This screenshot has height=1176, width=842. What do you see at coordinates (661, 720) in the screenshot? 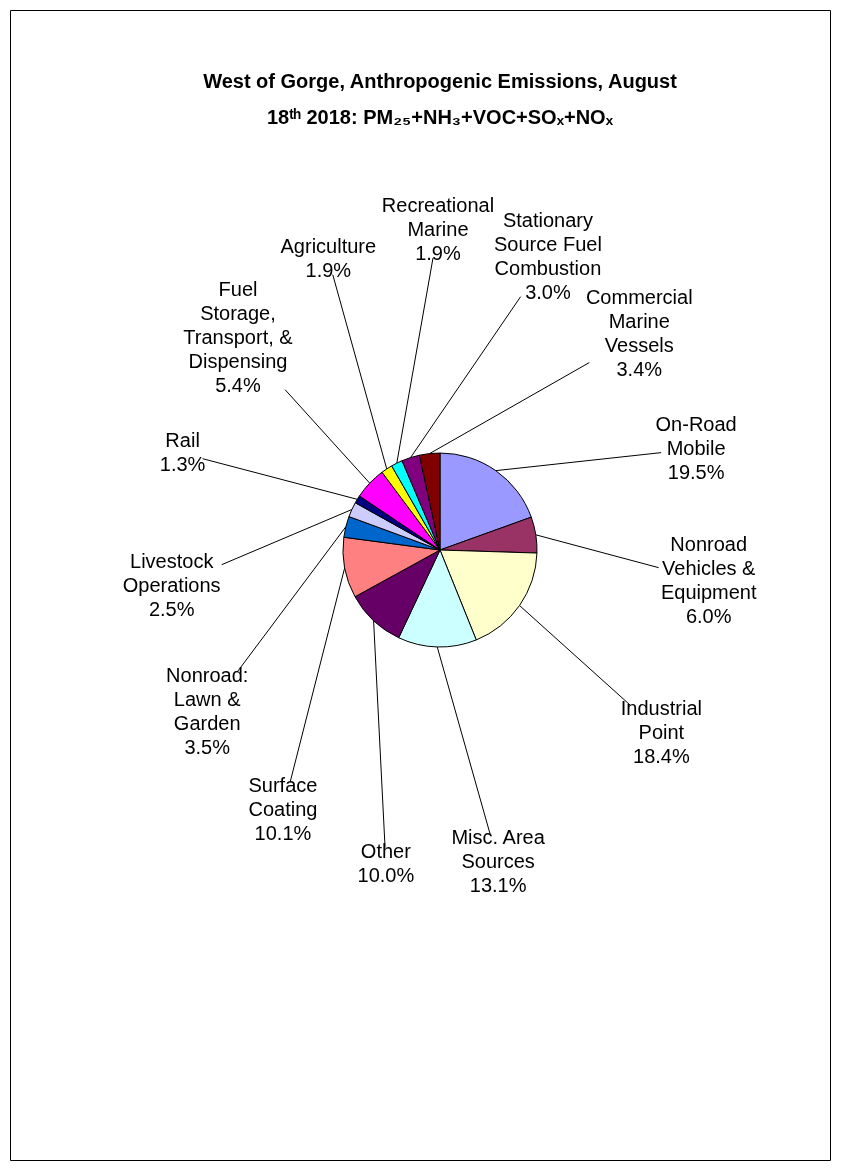
I see `slice-label: Industrial Point` at bounding box center [661, 720].